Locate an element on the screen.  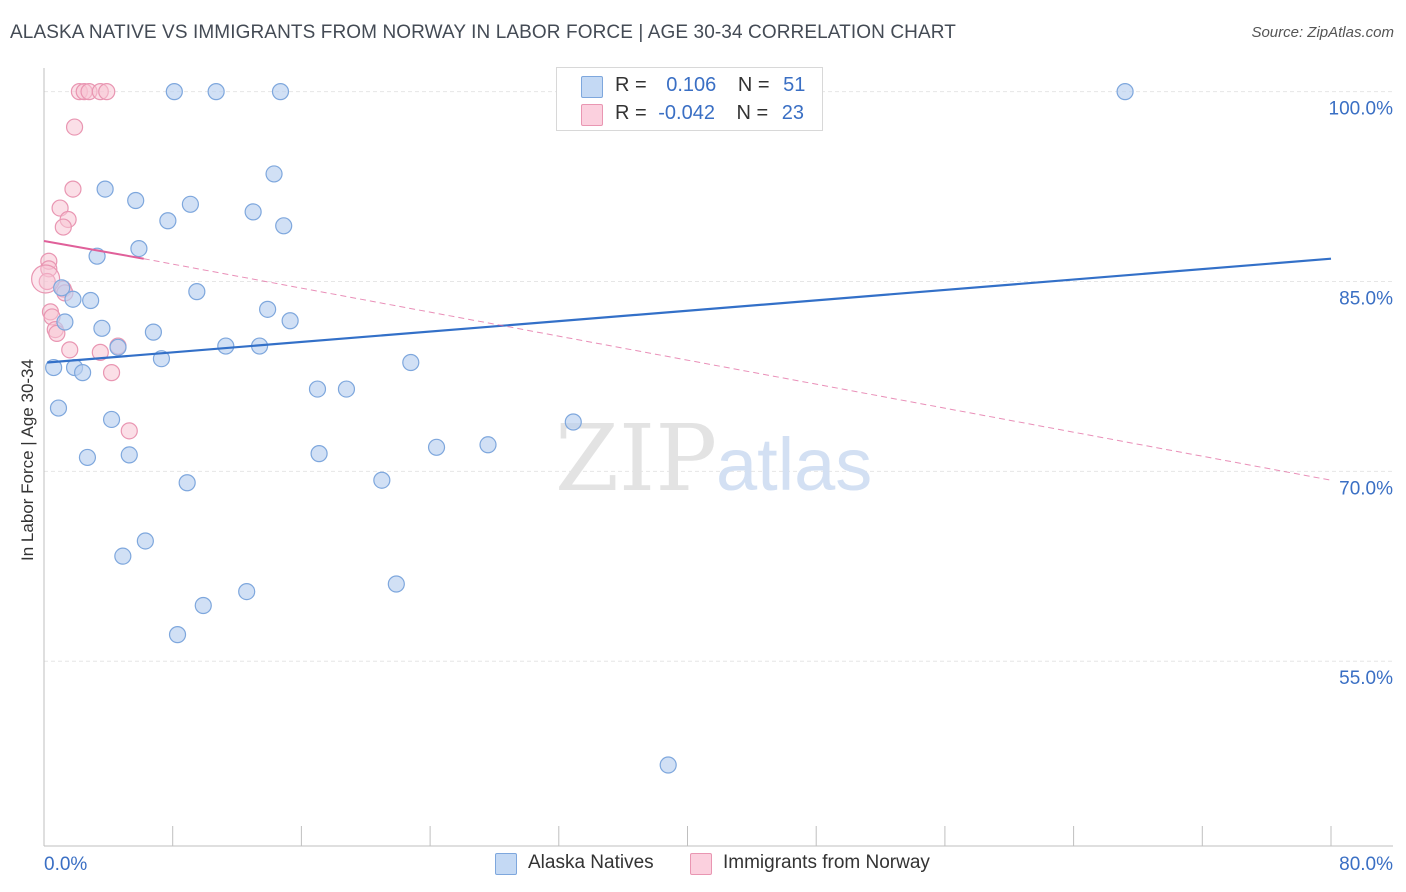
y-tick-label: 100.0% is located at coordinates (1361, 109).